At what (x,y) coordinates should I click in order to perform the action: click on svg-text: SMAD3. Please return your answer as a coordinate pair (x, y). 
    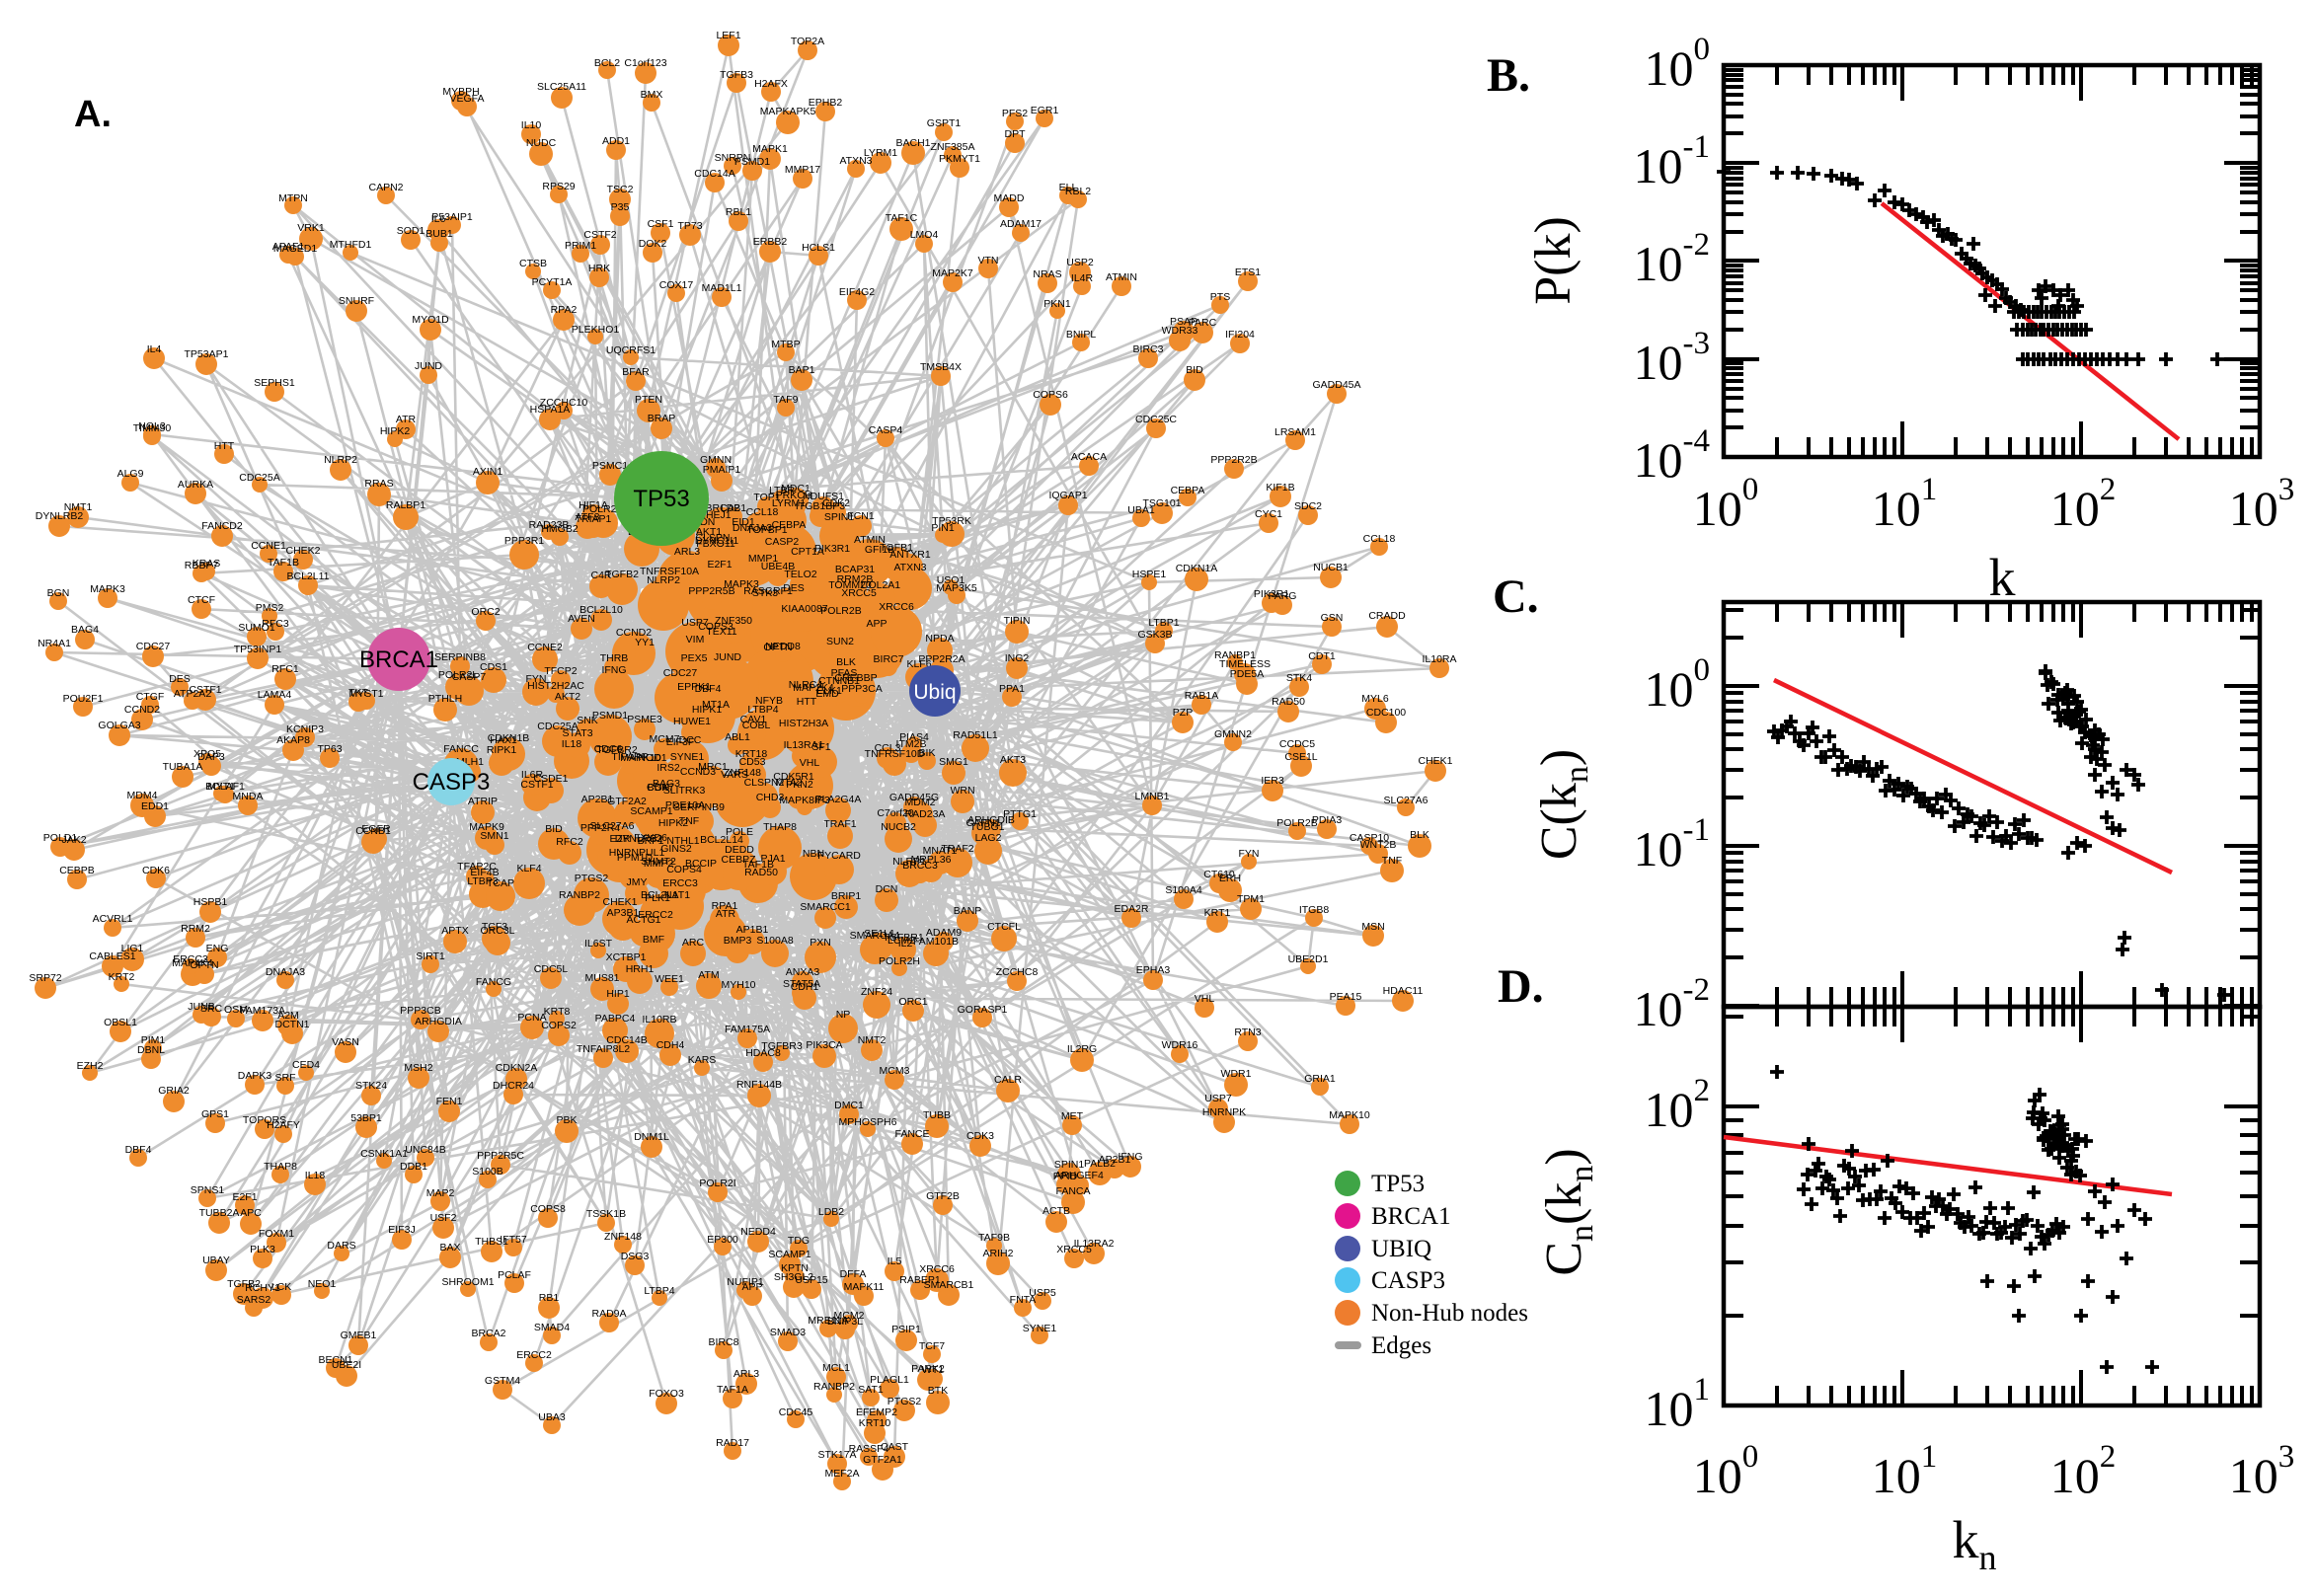
    Looking at the image, I should click on (788, 1332).